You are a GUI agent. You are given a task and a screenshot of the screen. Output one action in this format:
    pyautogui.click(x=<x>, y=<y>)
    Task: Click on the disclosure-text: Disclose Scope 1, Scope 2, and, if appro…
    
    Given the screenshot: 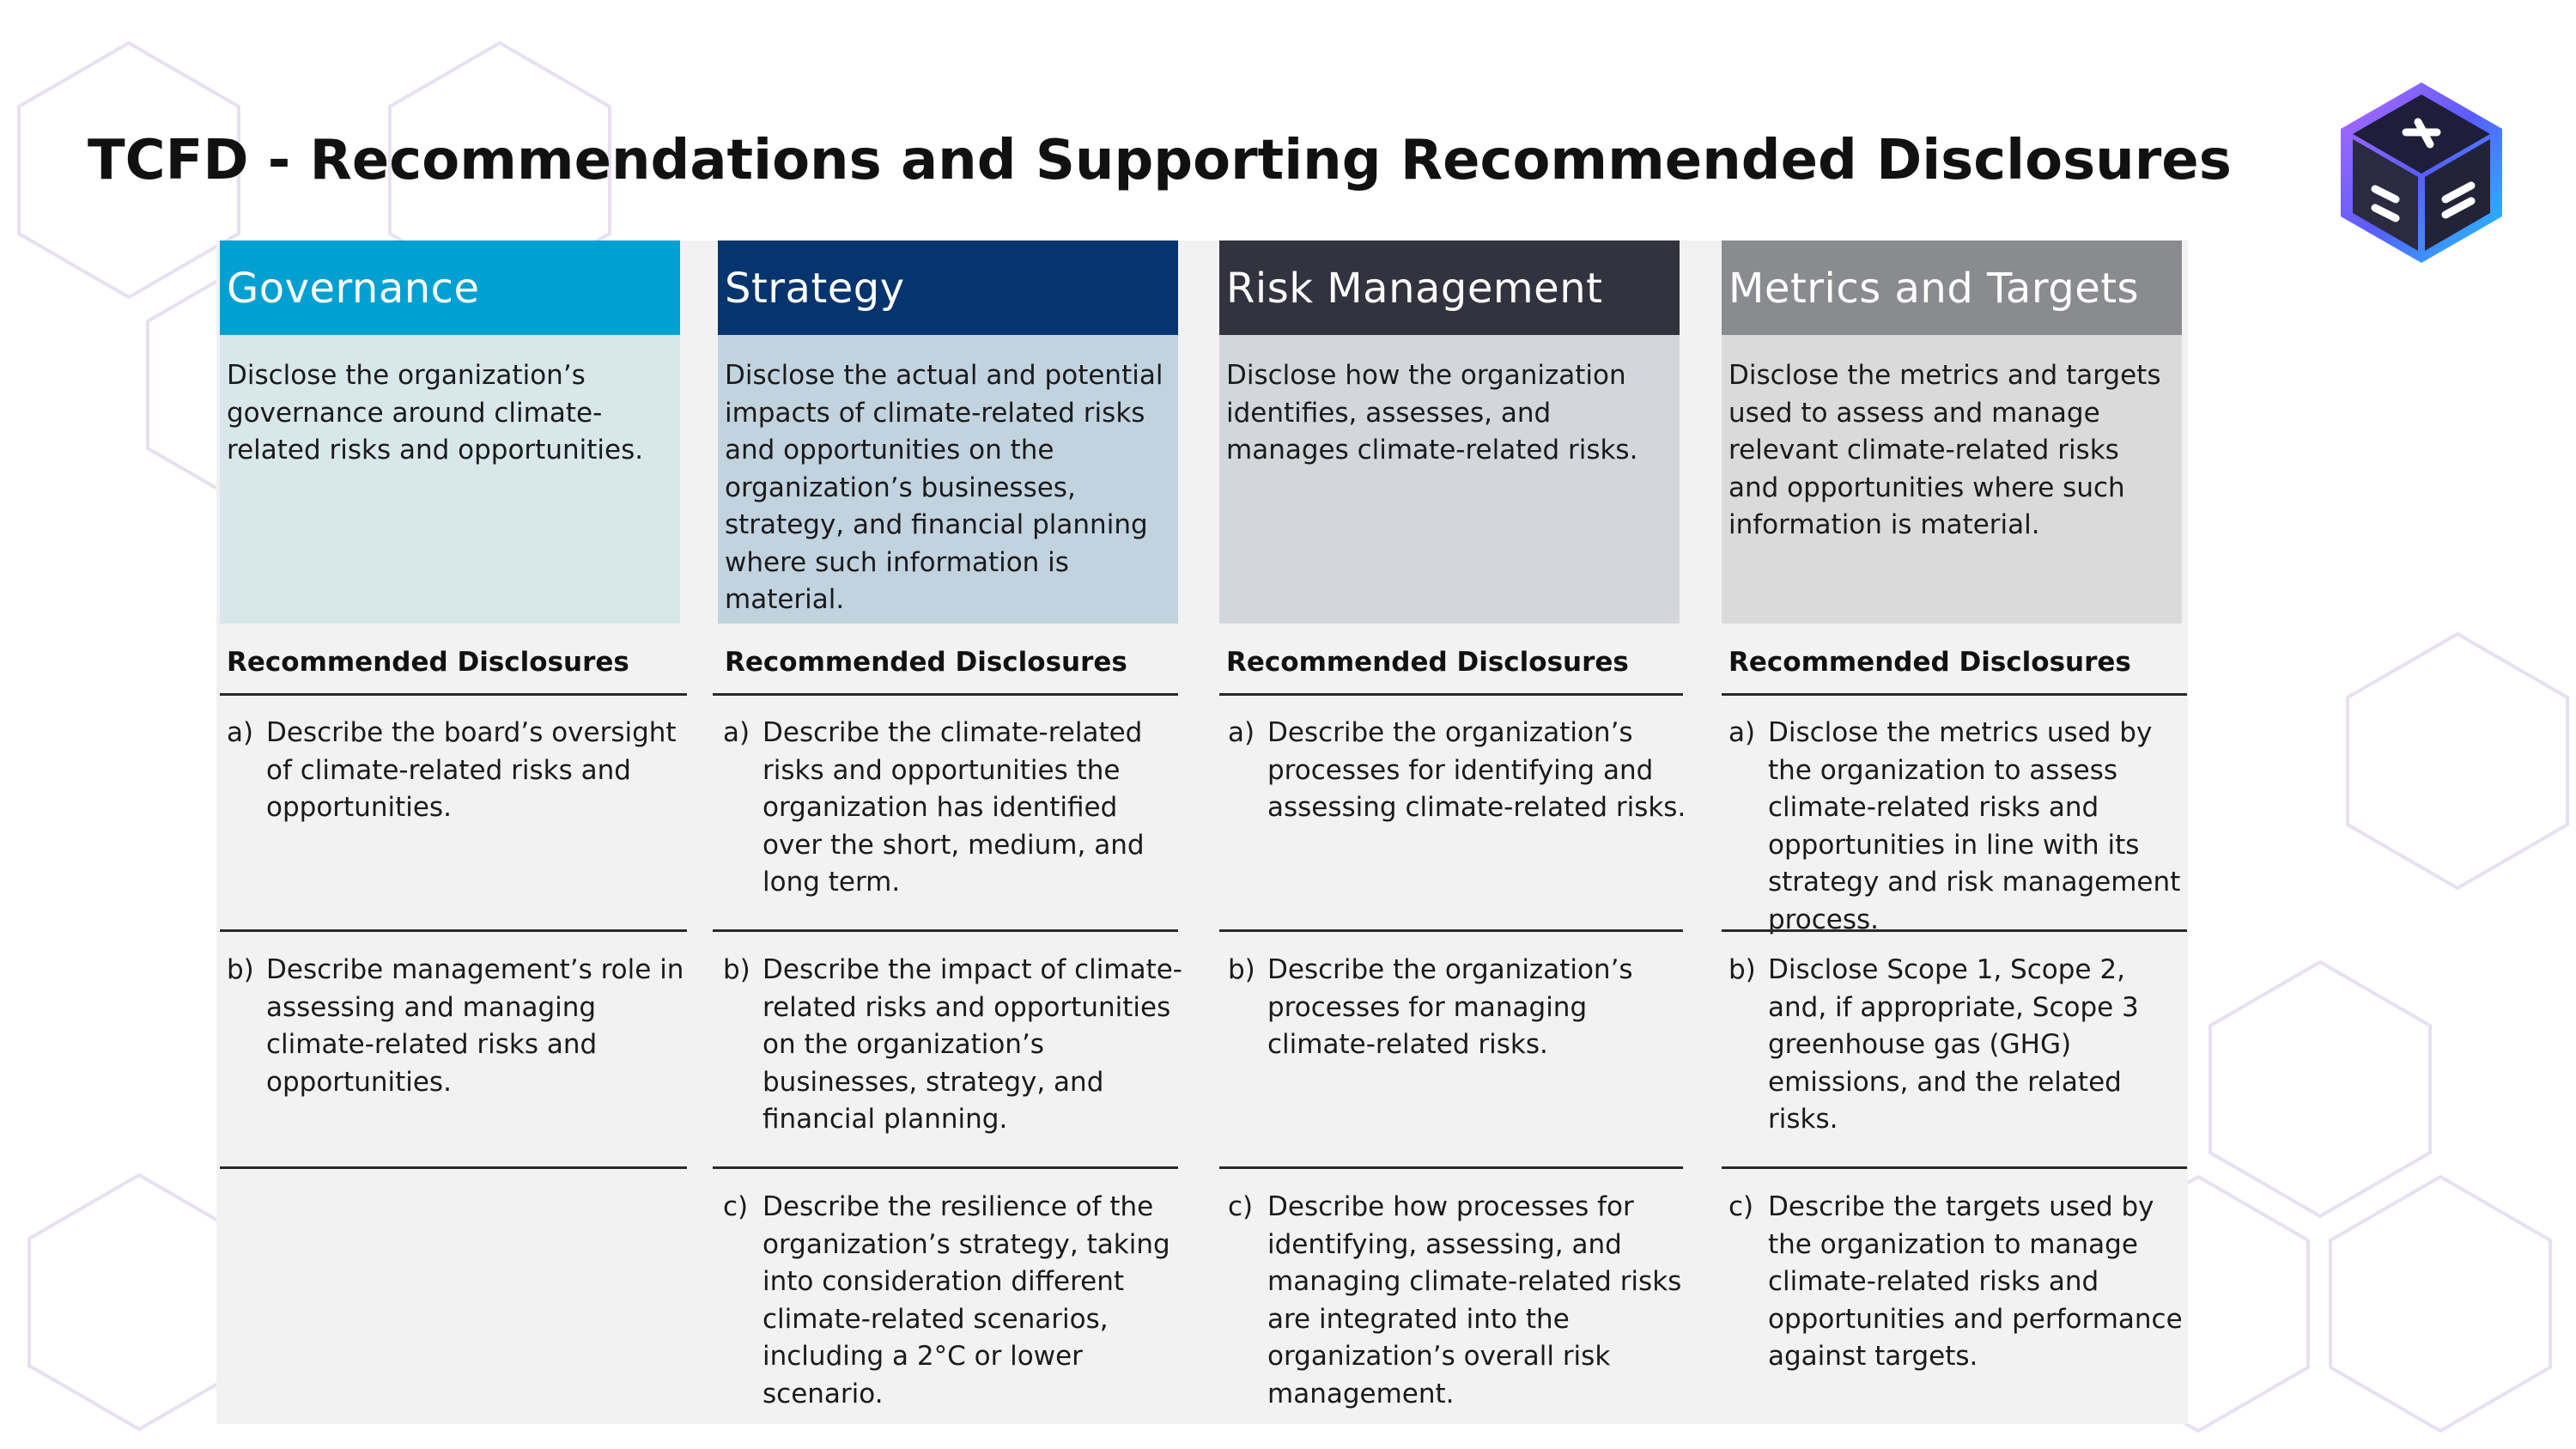 What is the action you would take?
    pyautogui.click(x=1953, y=1044)
    